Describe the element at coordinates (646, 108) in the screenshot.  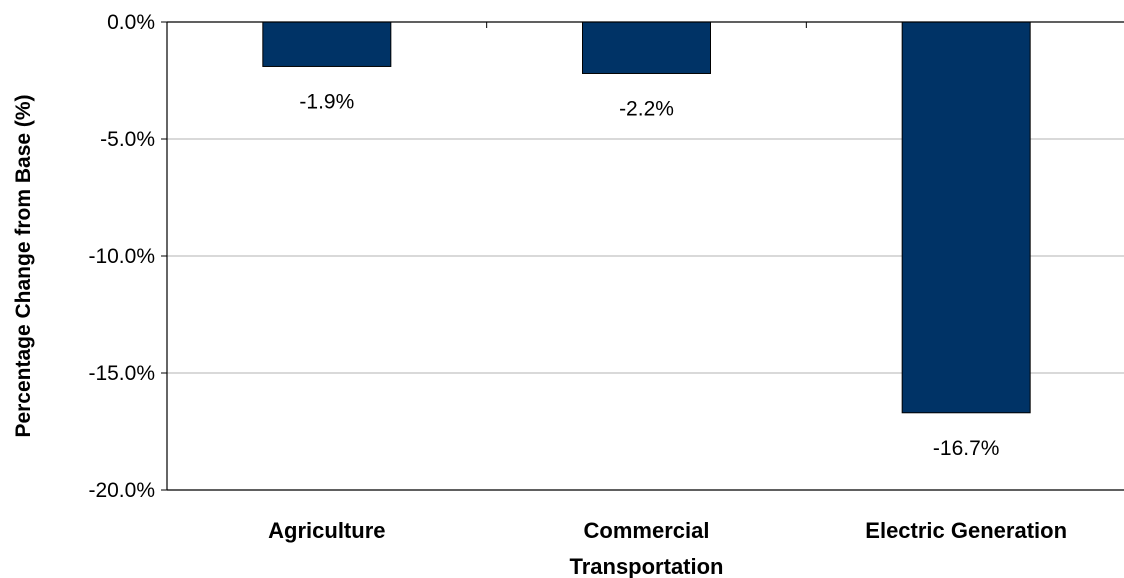
I see `data-label: -2.2%` at that location.